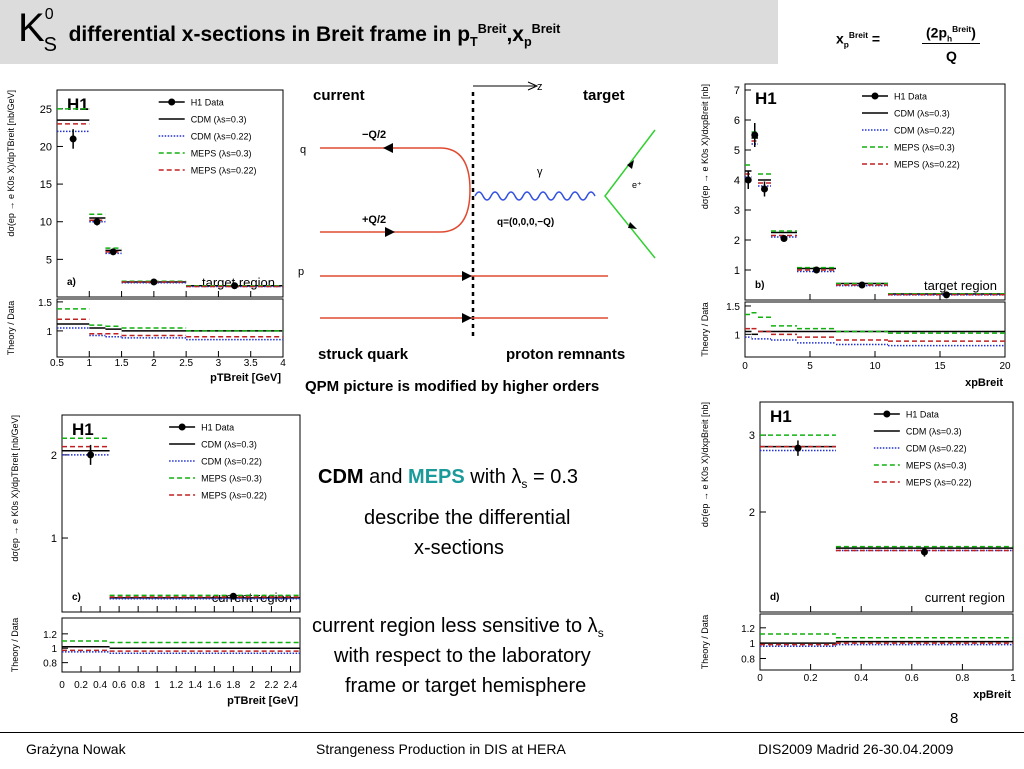 The height and width of the screenshot is (769, 1024). What do you see at coordinates (527, 42) in the screenshot?
I see `title-part: p` at bounding box center [527, 42].